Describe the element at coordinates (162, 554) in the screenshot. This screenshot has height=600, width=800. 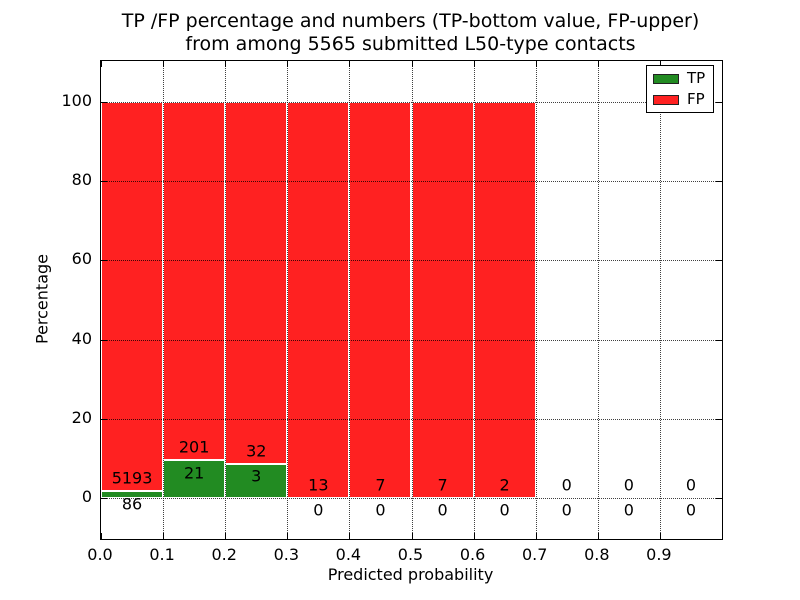
I see `x-tick-label: 0.1` at that location.